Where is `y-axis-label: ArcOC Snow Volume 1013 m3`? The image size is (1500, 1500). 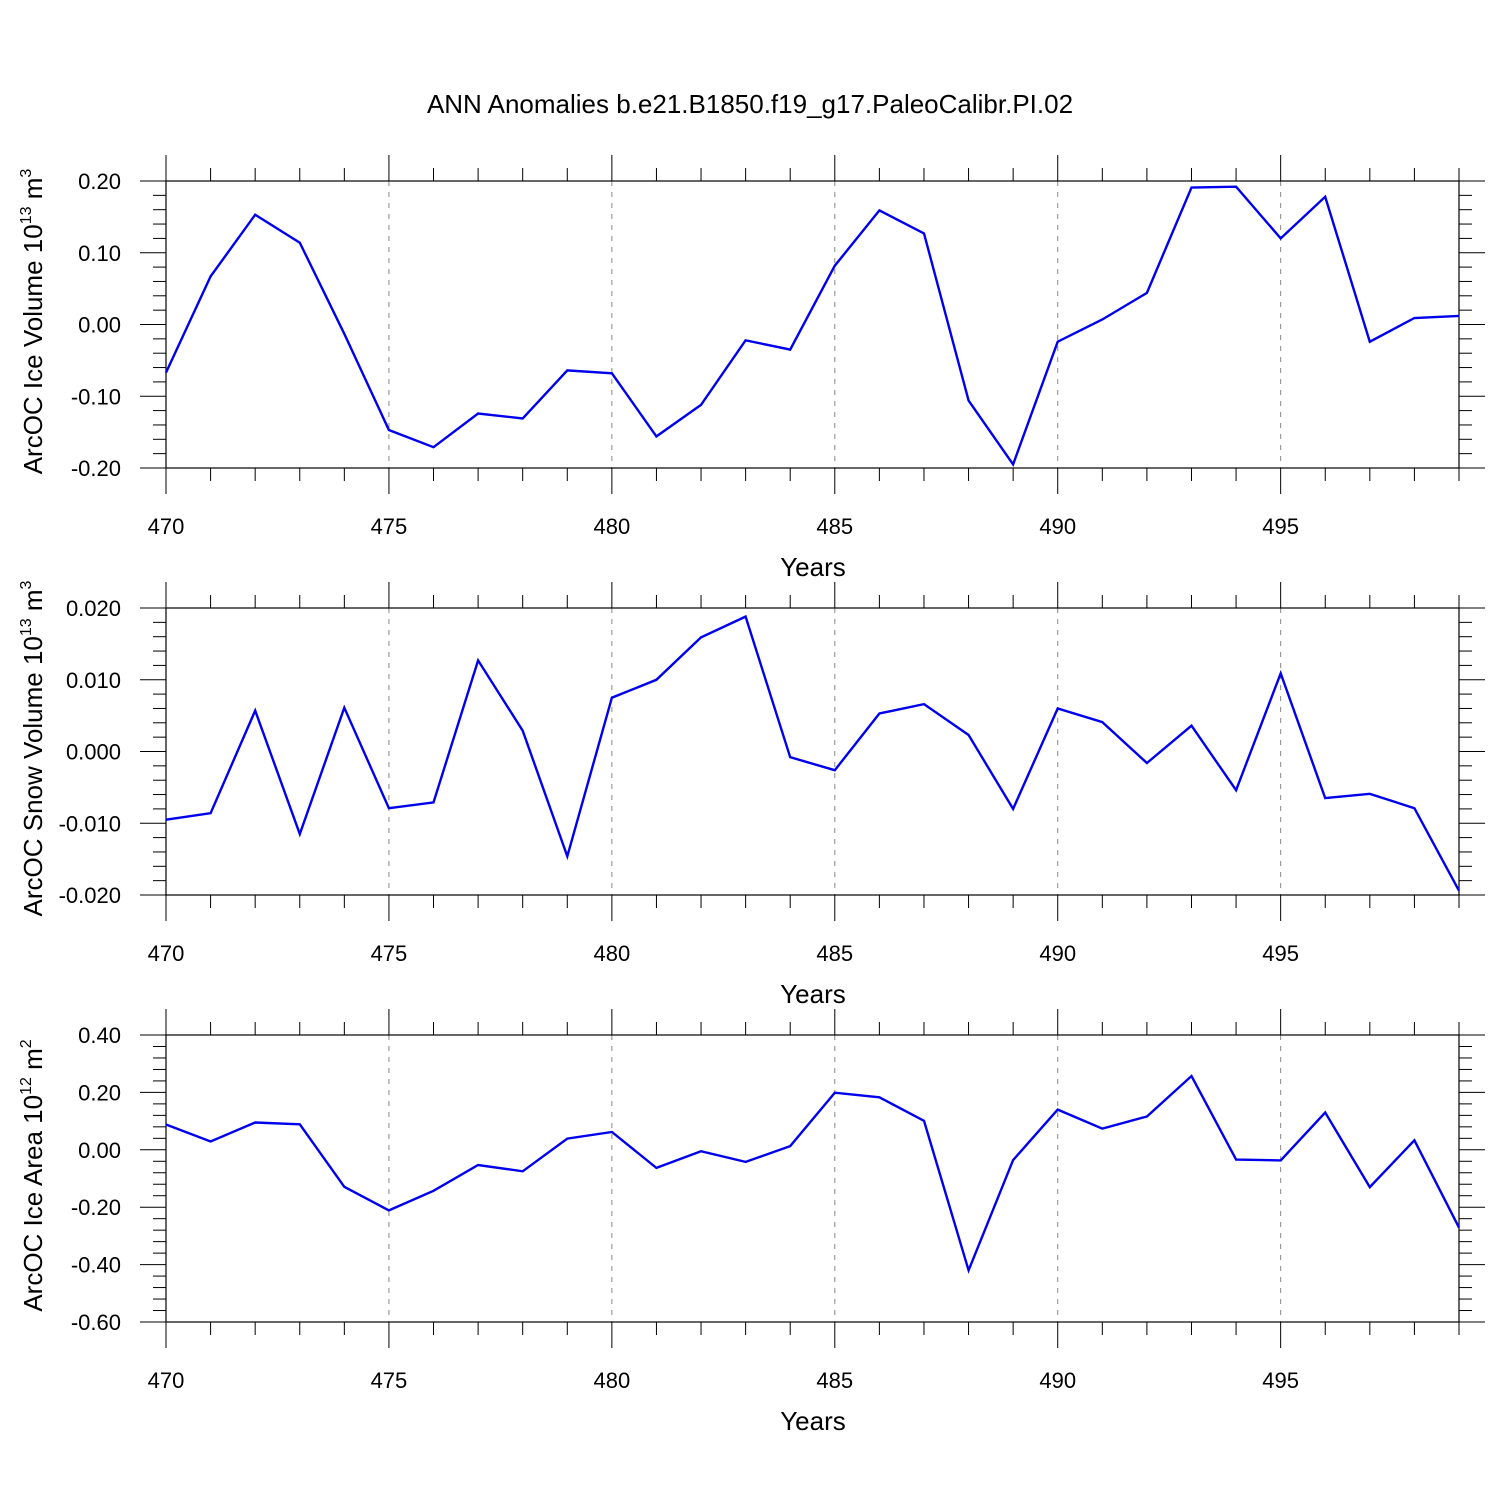
y-axis-label: ArcOC Snow Volume 1013 m3 is located at coordinates (33, 748).